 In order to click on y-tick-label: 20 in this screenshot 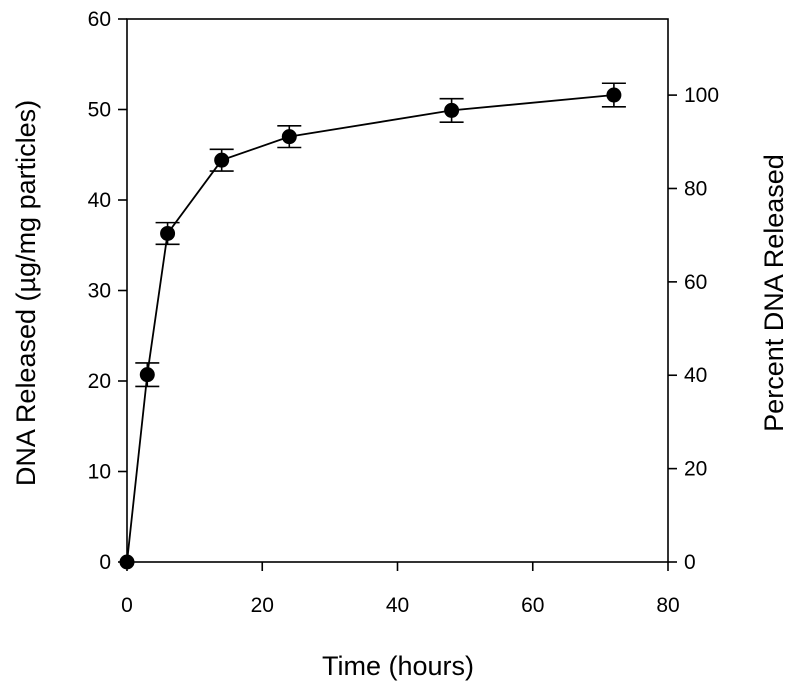, I will do `click(99, 381)`.